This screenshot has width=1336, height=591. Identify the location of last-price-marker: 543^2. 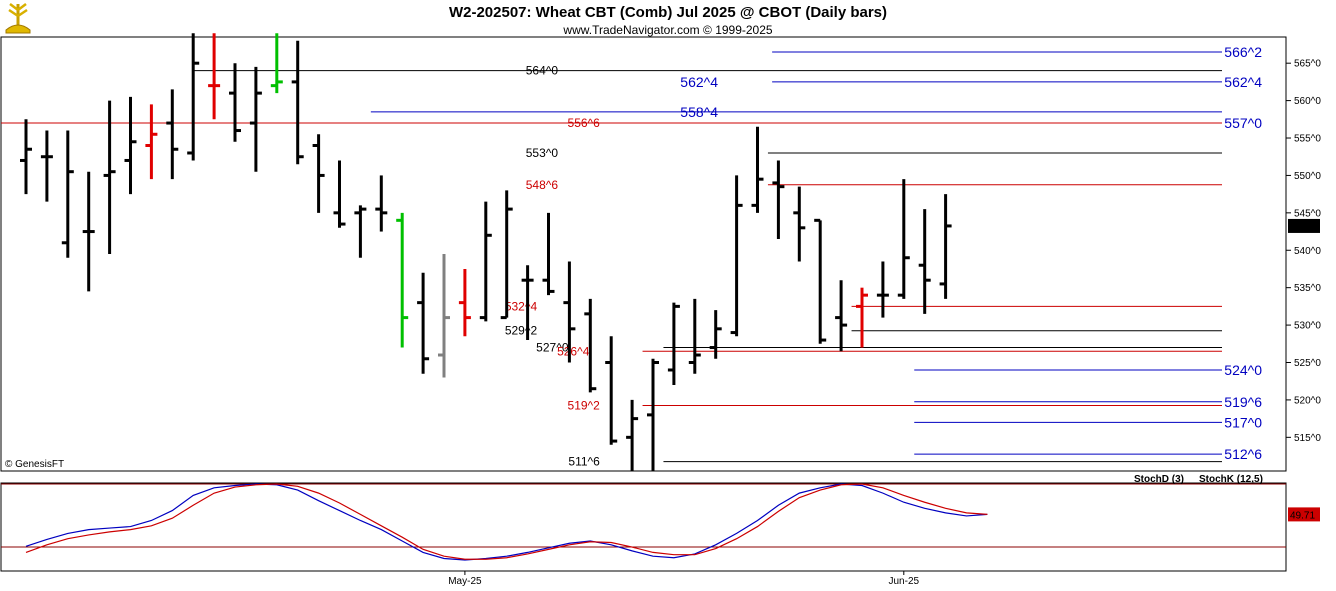
(1304, 225).